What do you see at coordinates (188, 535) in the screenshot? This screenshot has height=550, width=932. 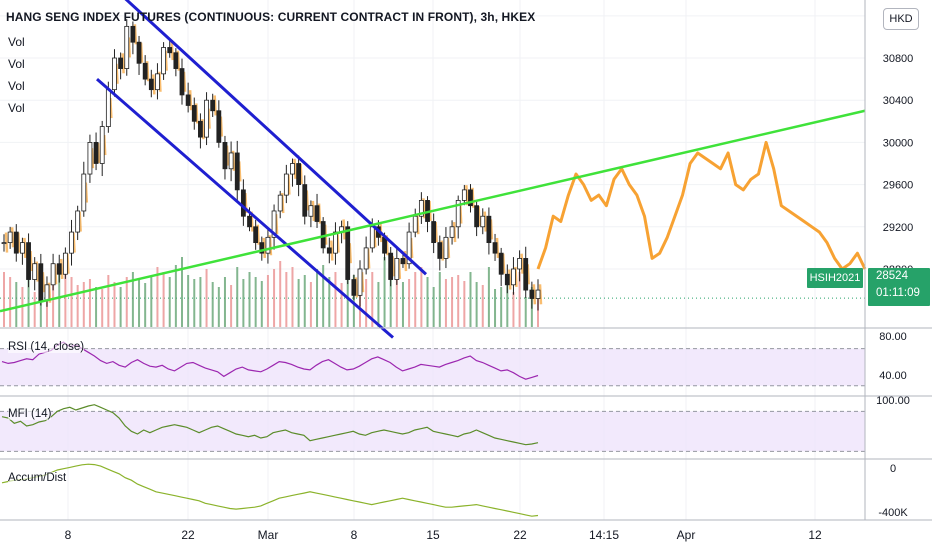 I see `time-tick-label: 22` at bounding box center [188, 535].